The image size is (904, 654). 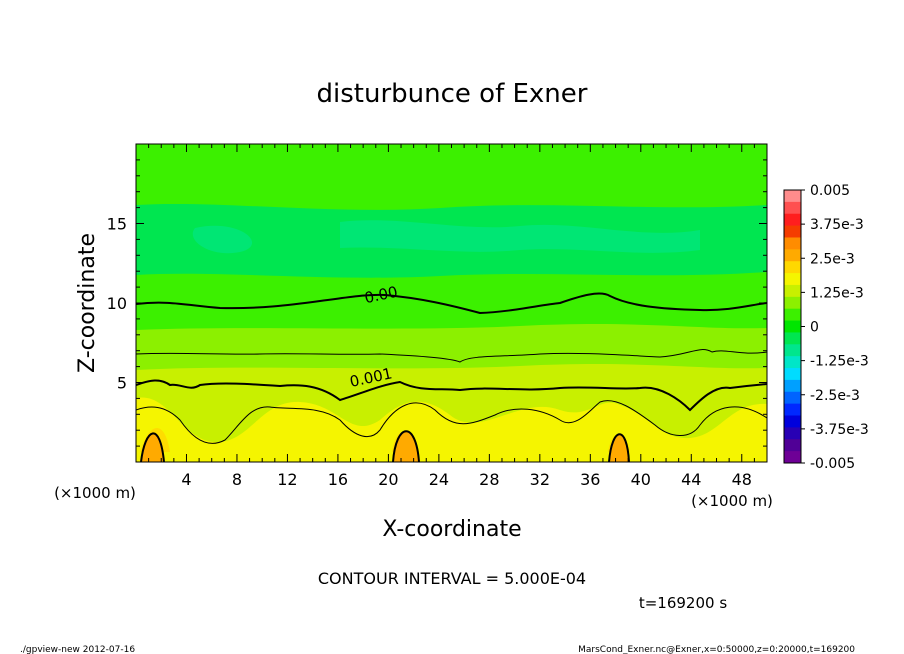 What do you see at coordinates (832, 259) in the screenshot?
I see `colorbar-label: 2.5e-3` at bounding box center [832, 259].